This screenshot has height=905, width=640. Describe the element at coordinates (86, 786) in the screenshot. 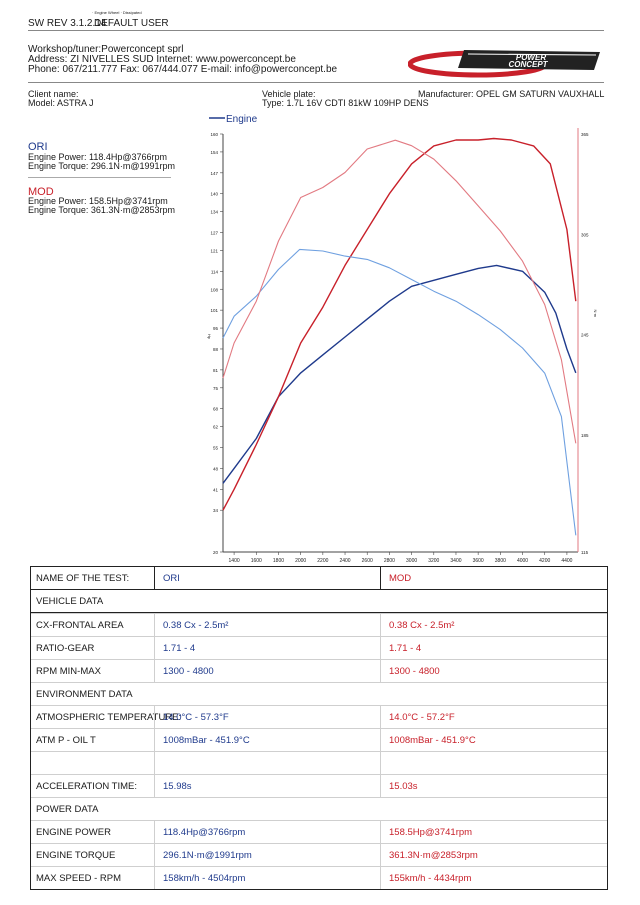

I see `row-label: ACCELERATION TIME:` at that location.